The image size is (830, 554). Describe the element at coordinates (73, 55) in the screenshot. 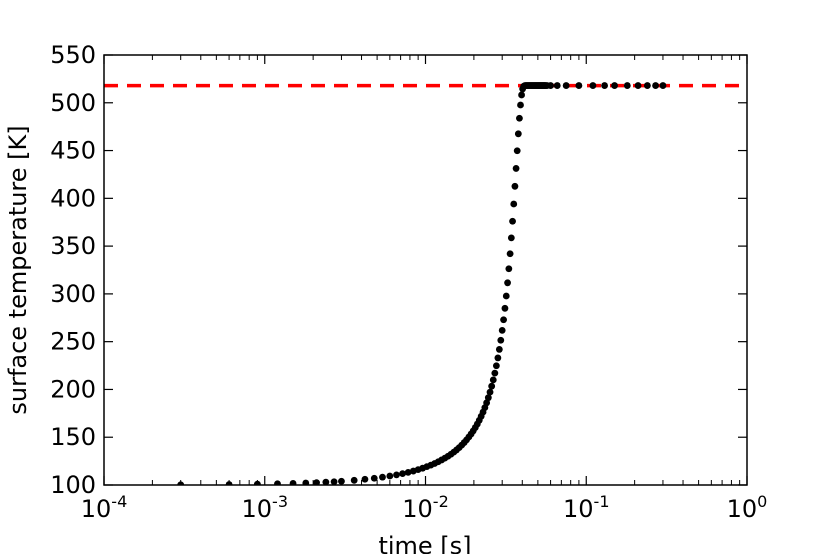

I see `y-tick-label: 550` at that location.